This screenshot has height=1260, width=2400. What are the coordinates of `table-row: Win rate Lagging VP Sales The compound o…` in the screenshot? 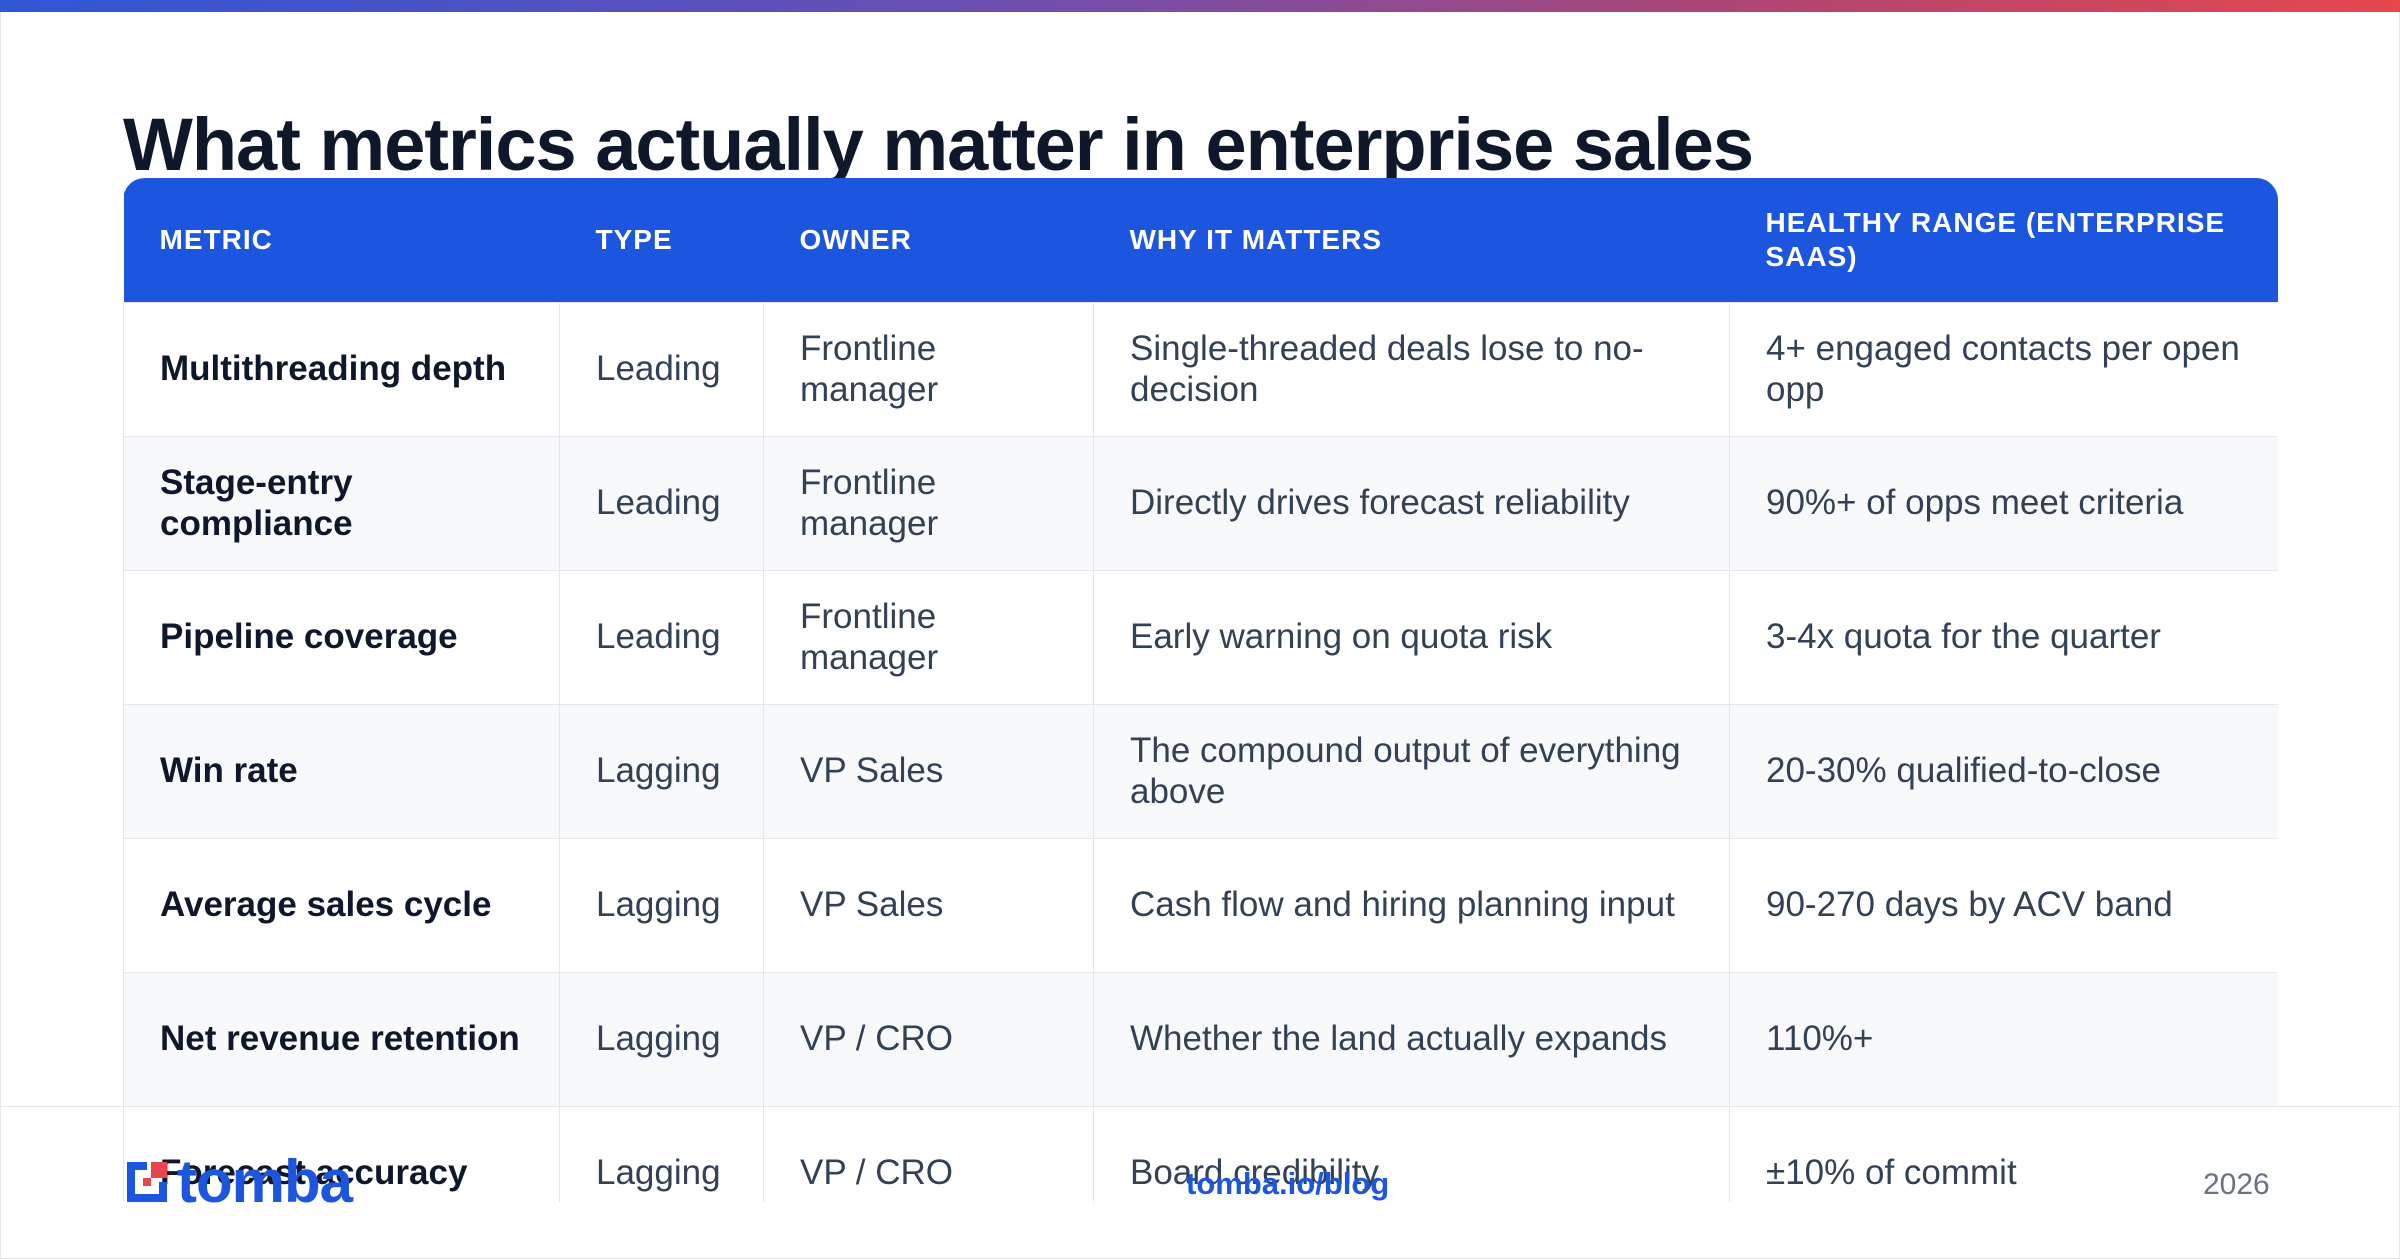 It's located at (1200, 771).